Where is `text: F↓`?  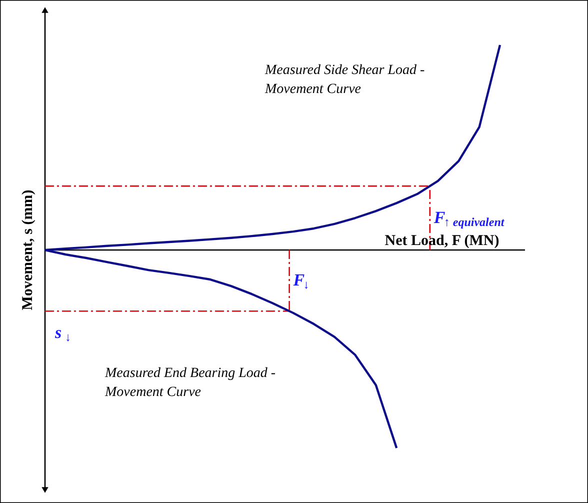 text: F↓ is located at coordinates (301, 281).